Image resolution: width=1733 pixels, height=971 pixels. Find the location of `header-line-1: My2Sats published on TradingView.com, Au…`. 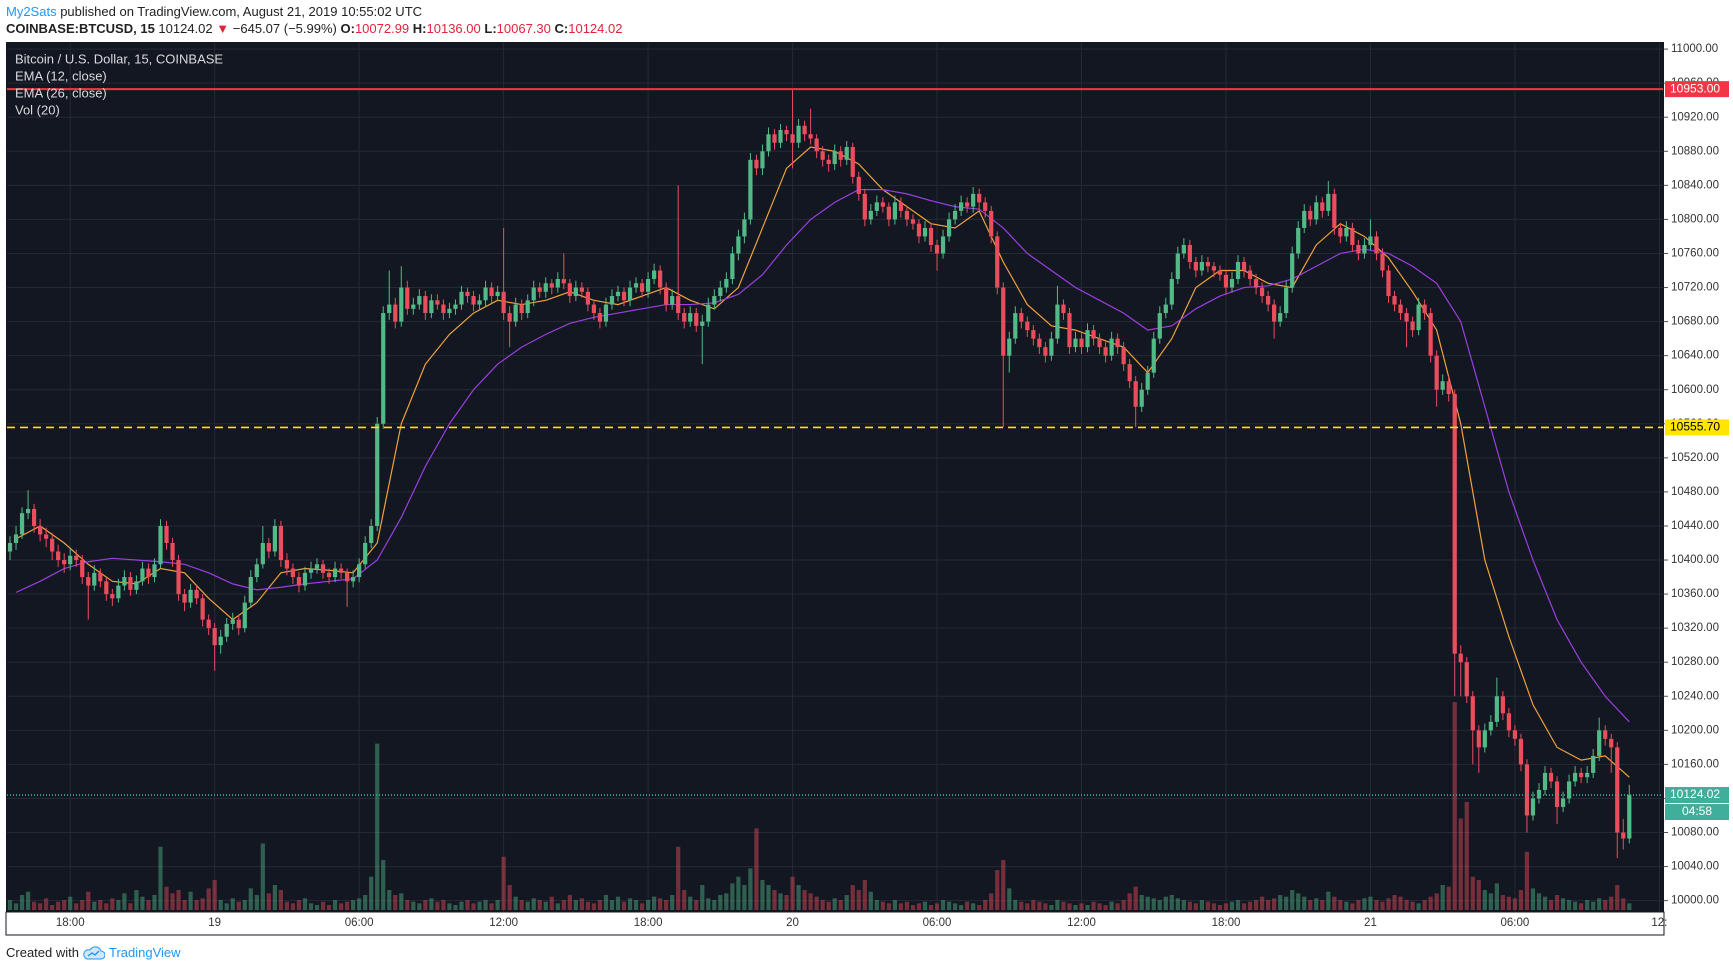

header-line-1: My2Sats published on TradingView.com, Au… is located at coordinates (214, 11).